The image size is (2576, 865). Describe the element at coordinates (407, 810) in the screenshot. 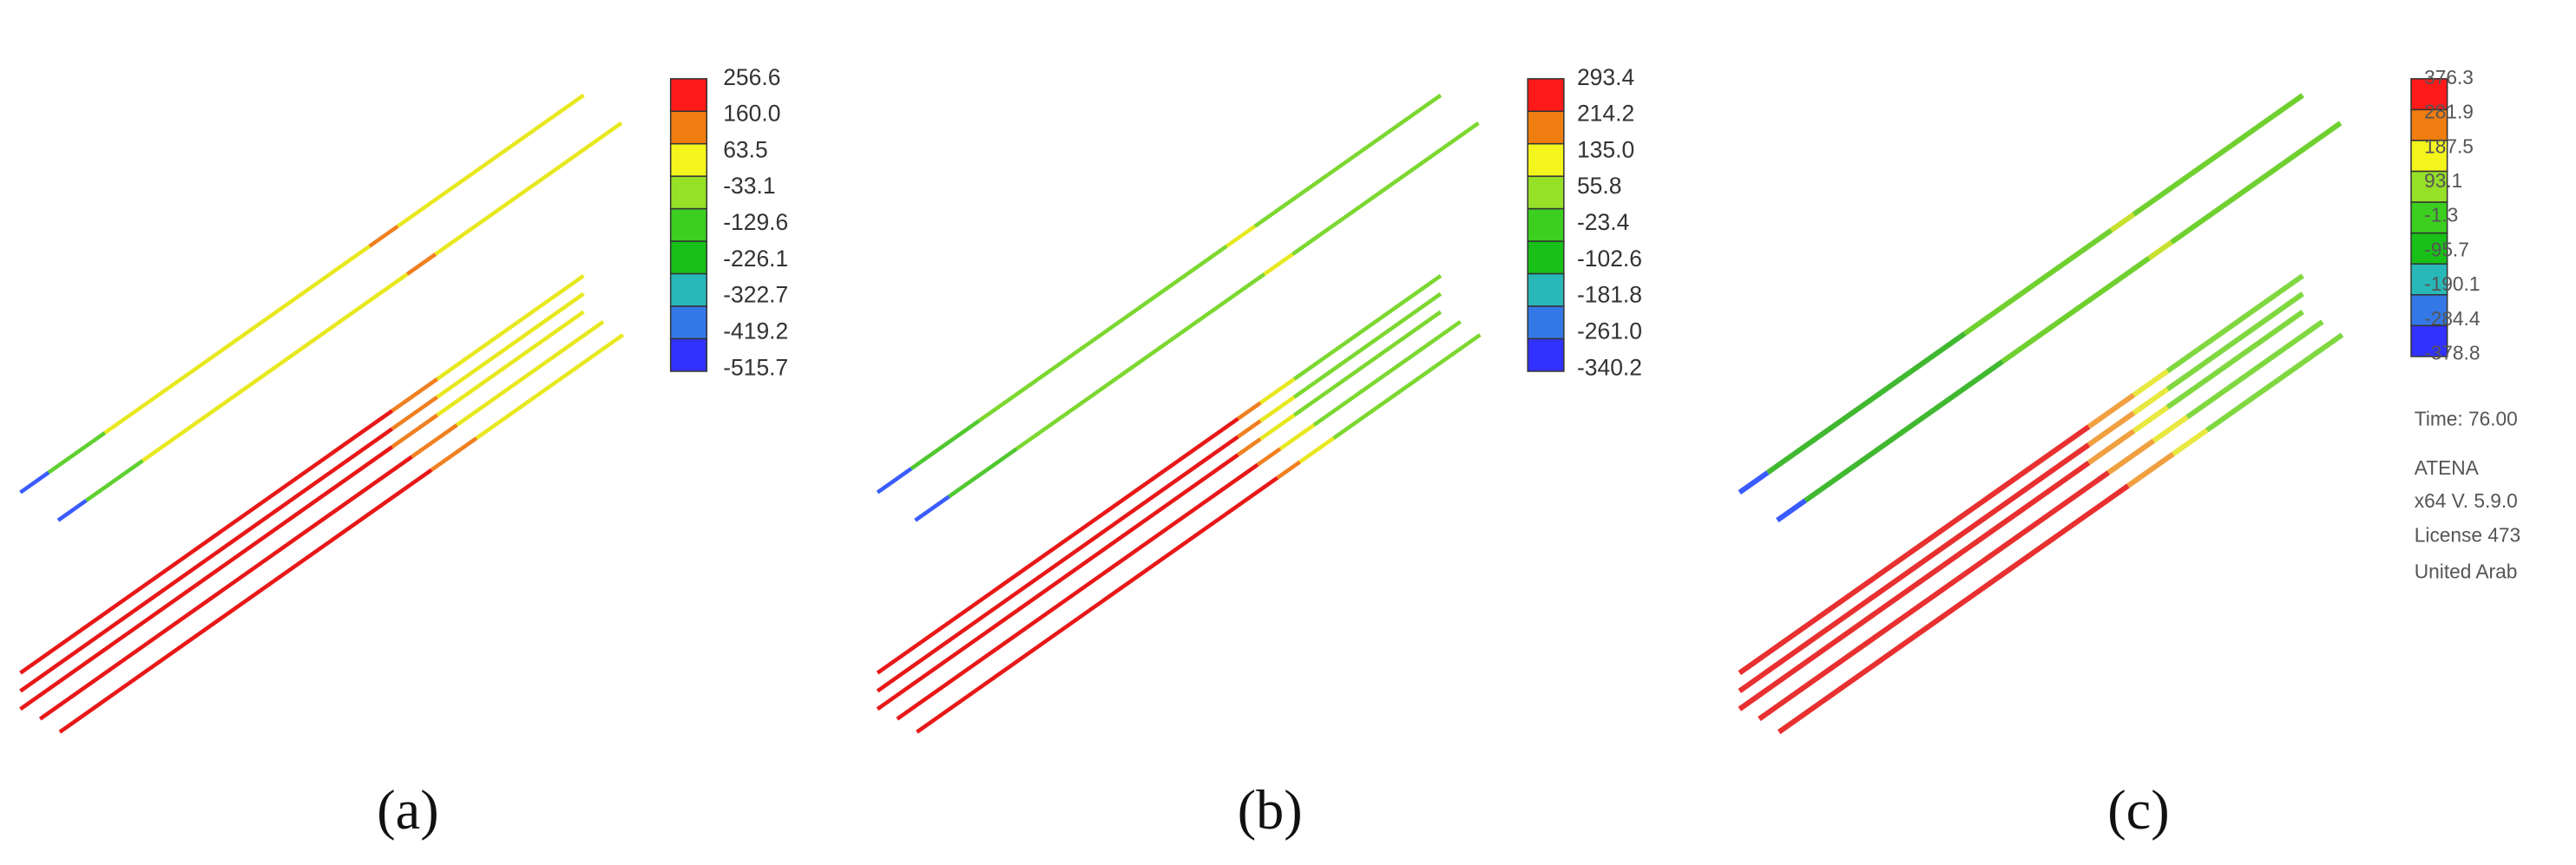

I see `panel-label: (a)` at that location.